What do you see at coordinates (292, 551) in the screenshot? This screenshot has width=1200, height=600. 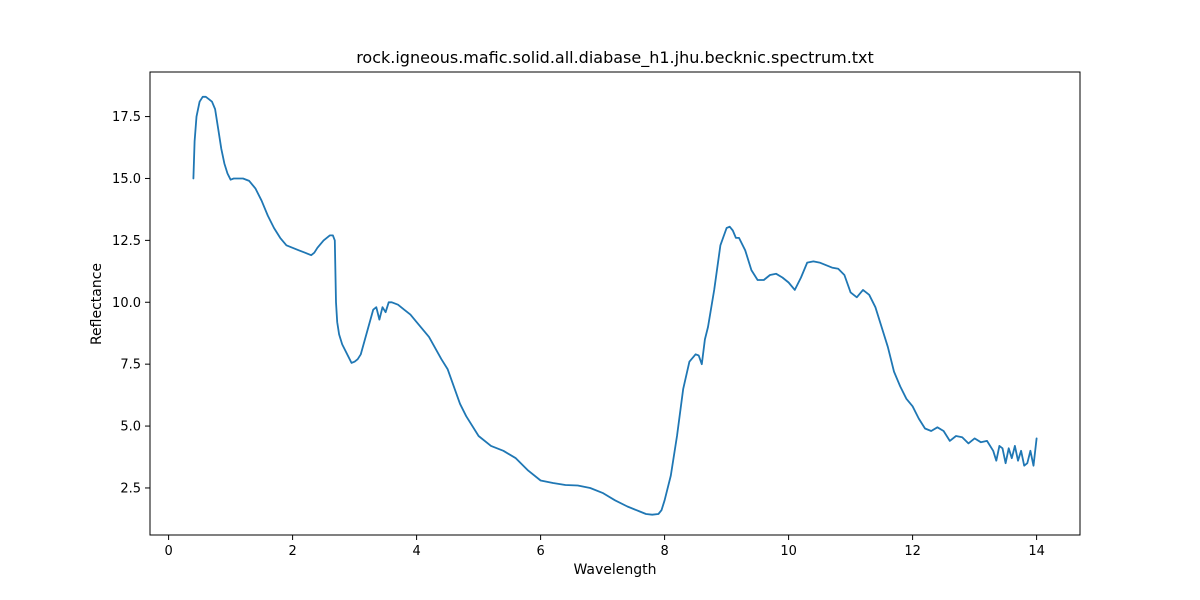 I see `x-tick-label: 2` at bounding box center [292, 551].